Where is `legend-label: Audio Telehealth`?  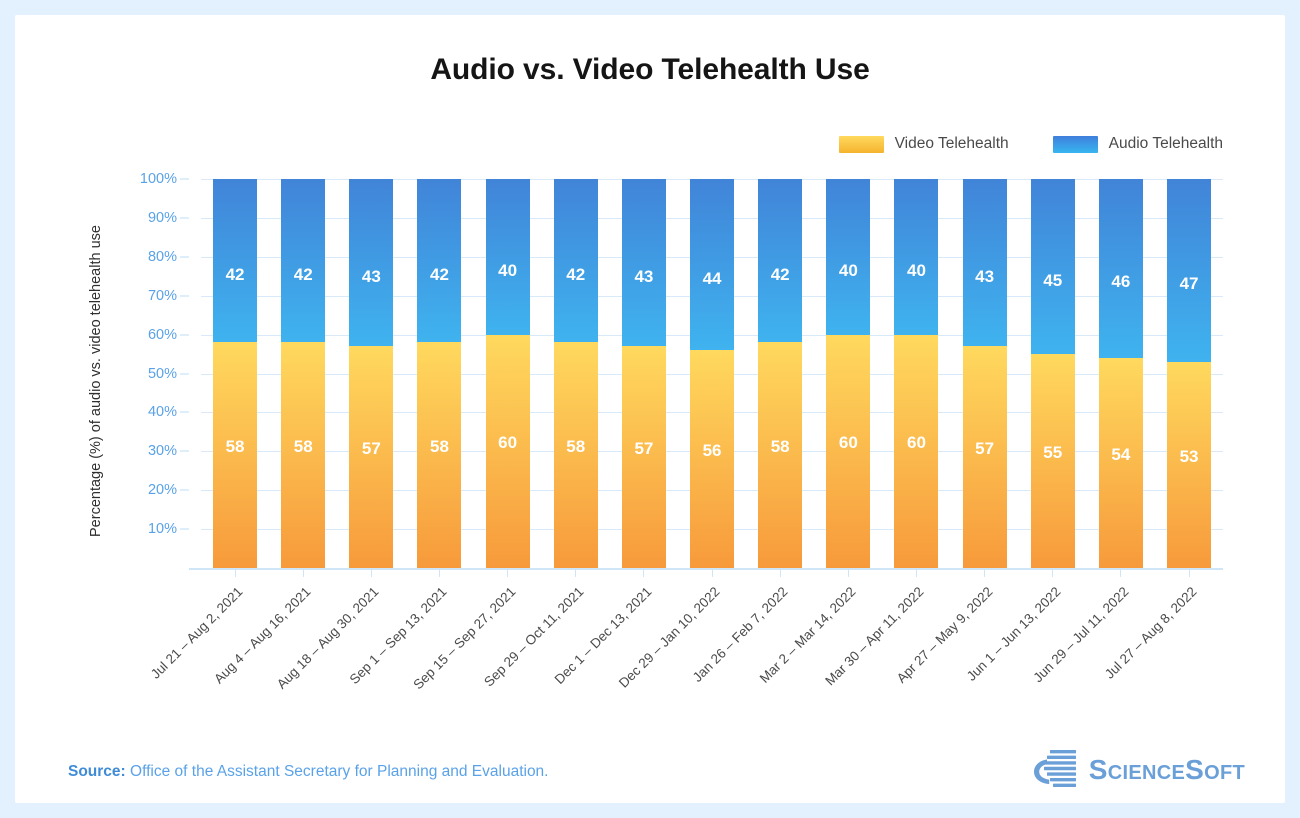 legend-label: Audio Telehealth is located at coordinates (1165, 143).